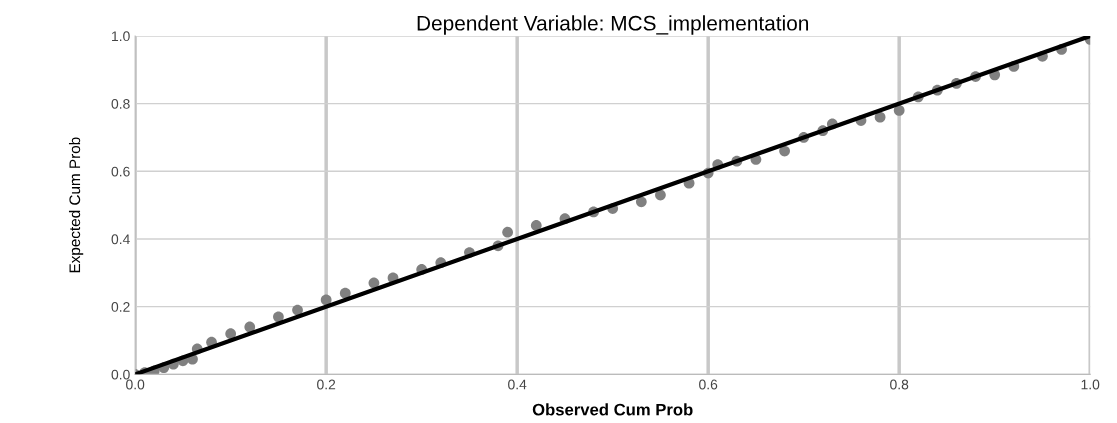 The width and height of the screenshot is (1117, 423). Describe the element at coordinates (121, 36) in the screenshot. I see `y-tick-label: 1.0` at that location.